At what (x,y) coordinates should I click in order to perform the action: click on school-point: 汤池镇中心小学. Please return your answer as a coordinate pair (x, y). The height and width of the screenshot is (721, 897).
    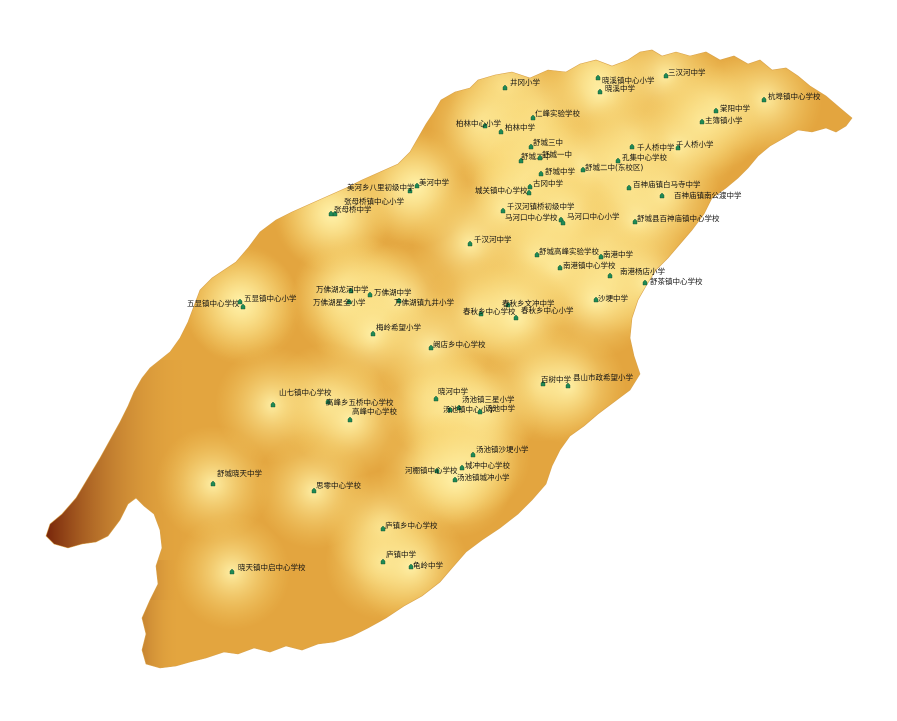
    Looking at the image, I should click on (469, 409).